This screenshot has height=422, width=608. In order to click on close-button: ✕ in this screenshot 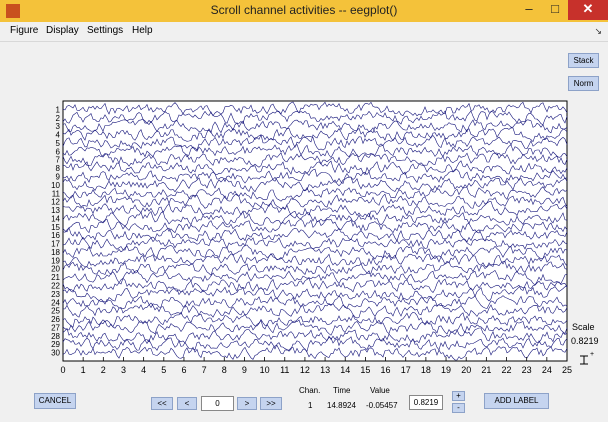, I will do `click(588, 10)`.